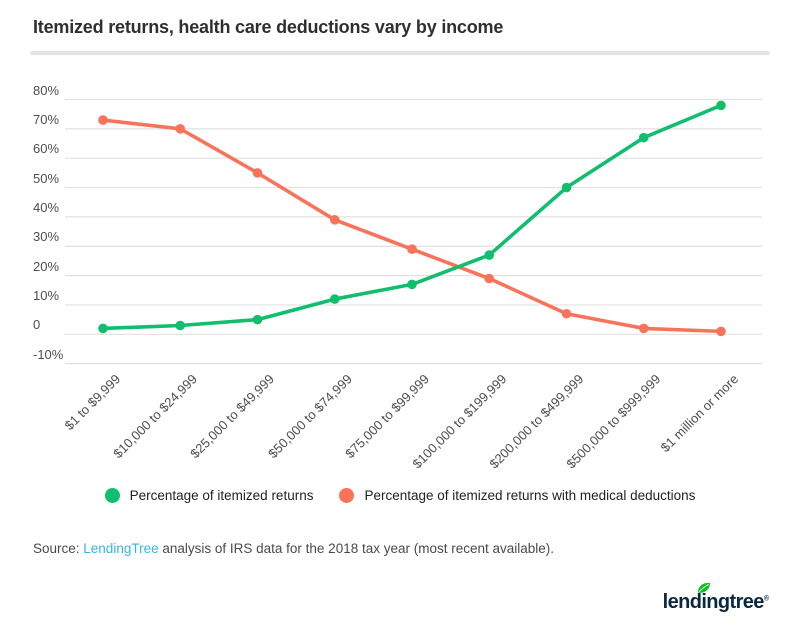 The width and height of the screenshot is (800, 630). Describe the element at coordinates (37, 325) in the screenshot. I see `y-tick-label: 0` at that location.